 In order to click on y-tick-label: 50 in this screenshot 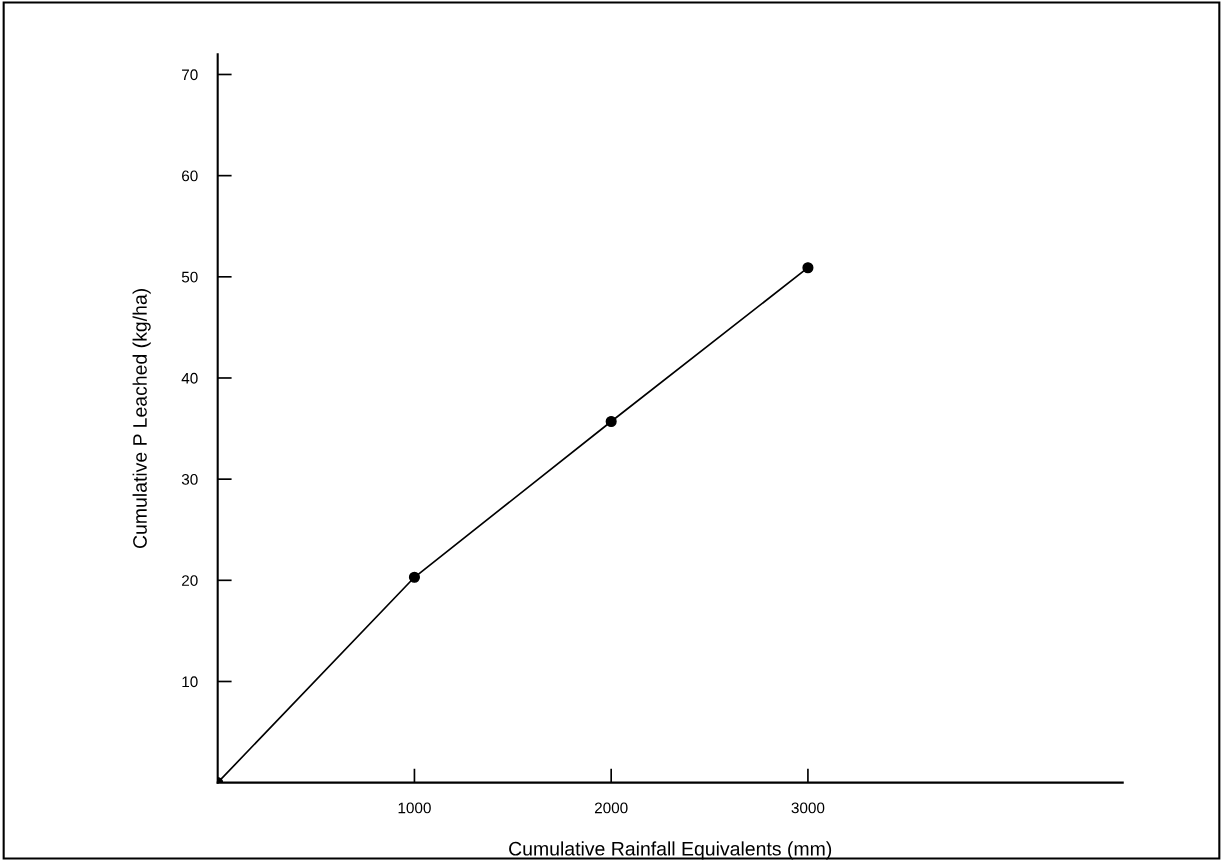, I will do `click(189, 277)`.